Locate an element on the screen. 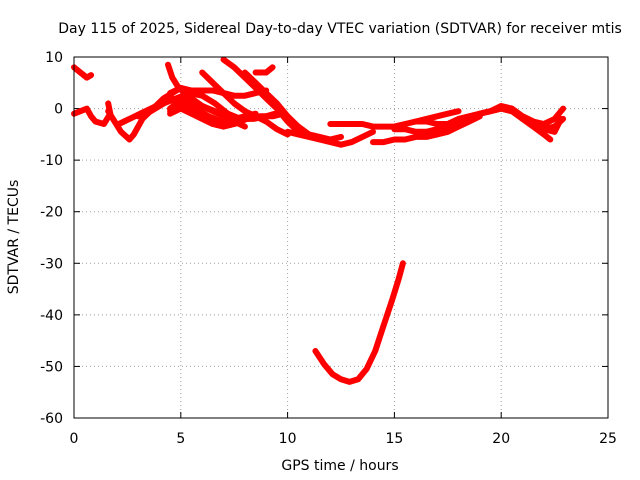 This screenshot has width=640, height=480. y-tick-label: -20 is located at coordinates (51, 213).